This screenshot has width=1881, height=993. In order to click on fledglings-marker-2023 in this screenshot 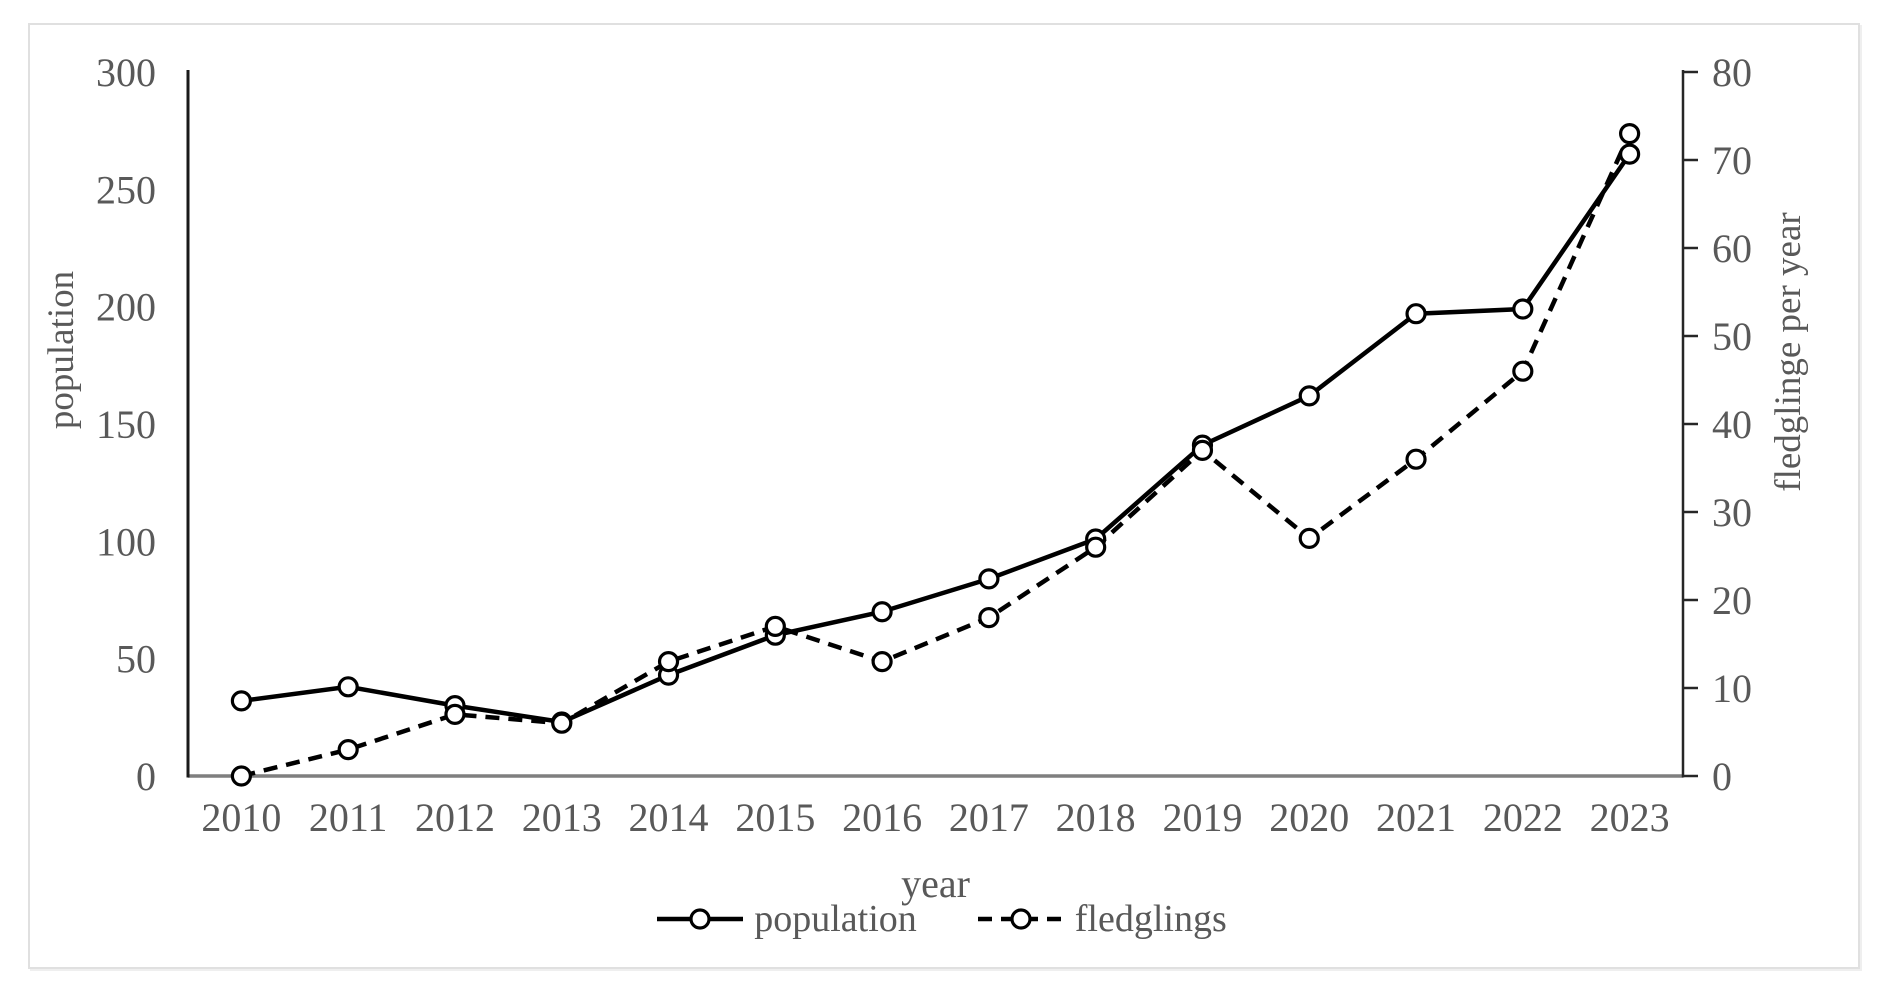, I will do `click(1630, 134)`.